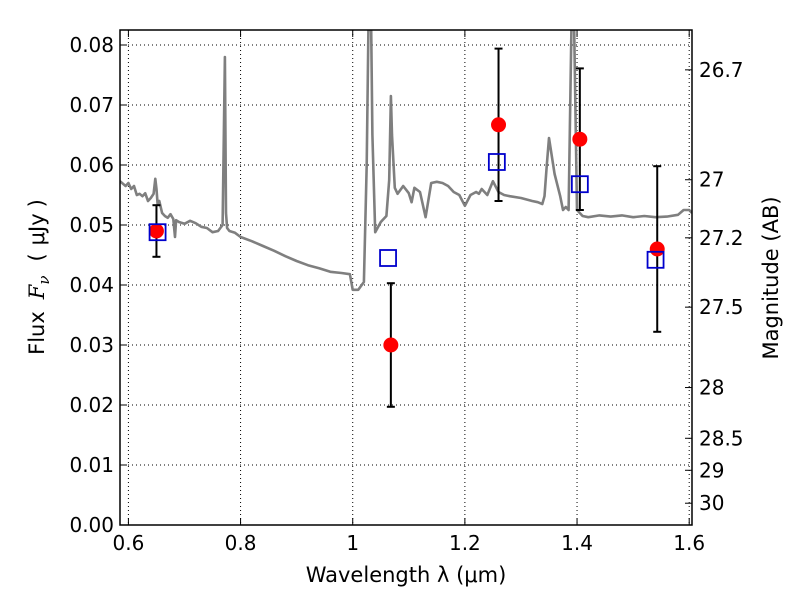 This screenshot has width=800, height=600. I want to click on x-tick-label: 0.6, so click(129, 543).